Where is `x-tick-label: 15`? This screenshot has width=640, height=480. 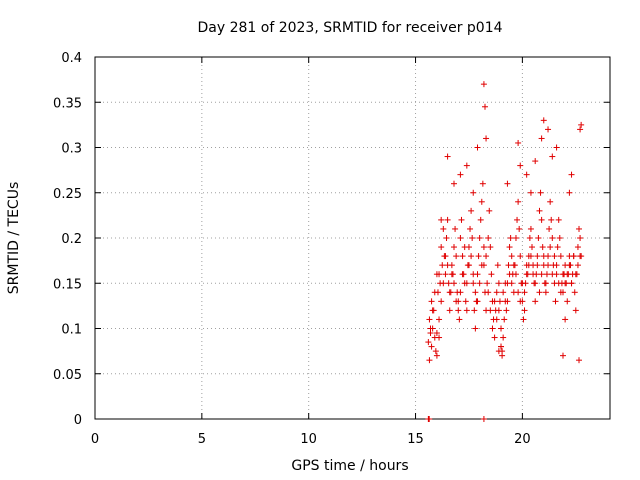 x-tick-label: 15 is located at coordinates (415, 439).